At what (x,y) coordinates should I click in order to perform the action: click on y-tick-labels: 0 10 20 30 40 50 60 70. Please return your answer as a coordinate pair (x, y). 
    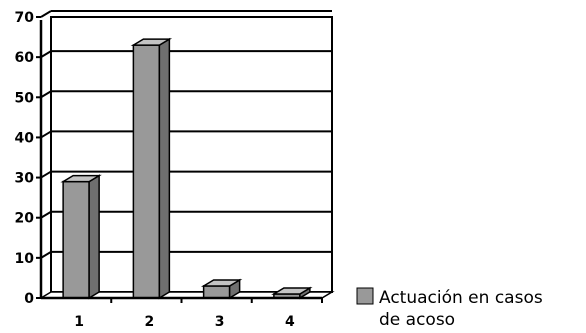
    Looking at the image, I should click on (25, 158).